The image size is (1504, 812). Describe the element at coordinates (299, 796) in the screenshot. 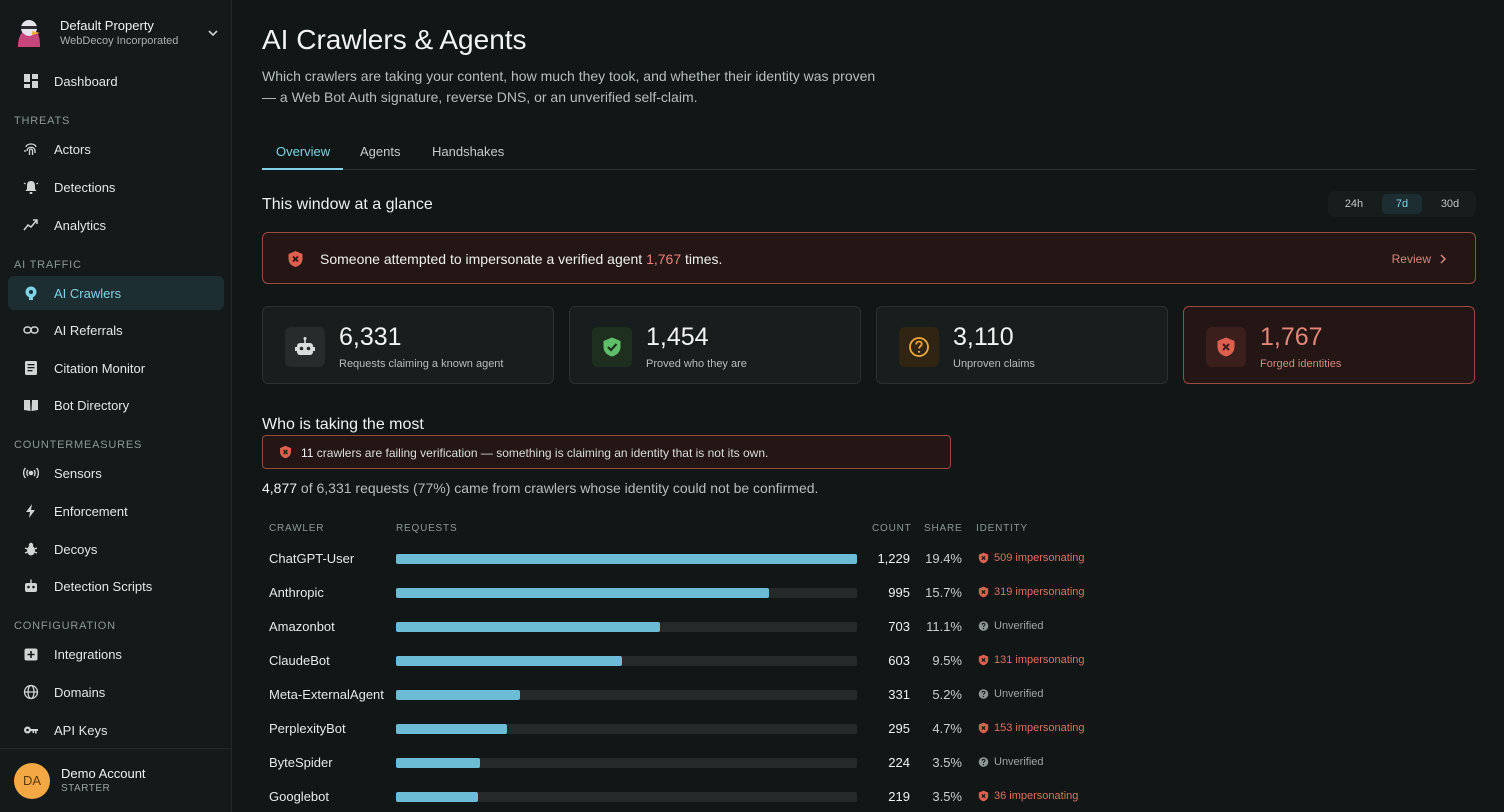

I see `crawler-name: Googlebot` at that location.